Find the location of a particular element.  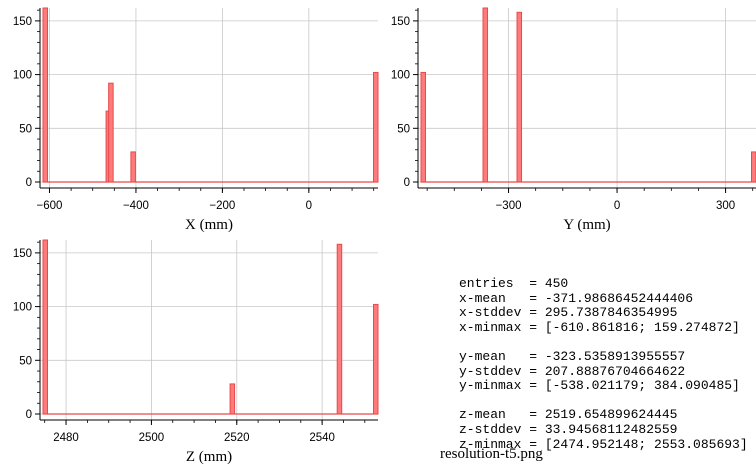

x-tick-label: −600 is located at coordinates (50, 206).